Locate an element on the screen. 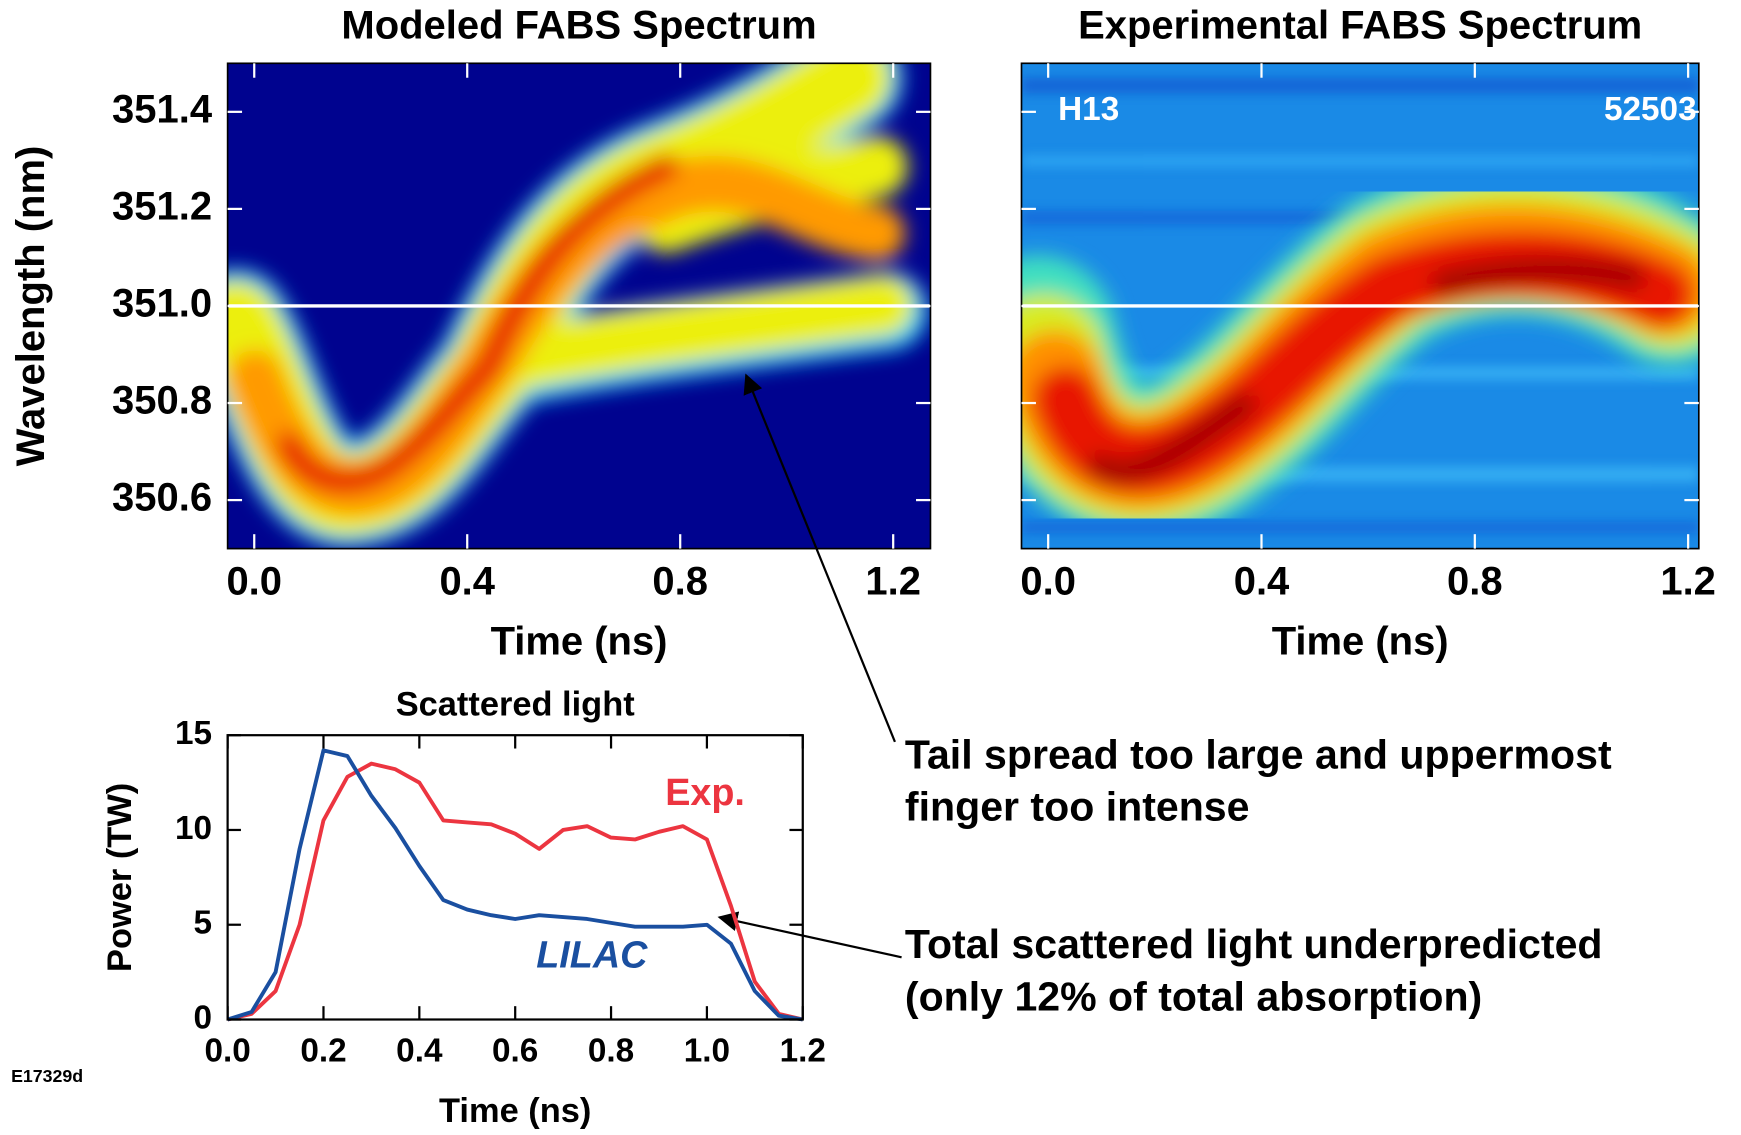 This screenshot has width=1741, height=1135. y-axis-label: Wavelength (nm) is located at coordinates (31, 306).